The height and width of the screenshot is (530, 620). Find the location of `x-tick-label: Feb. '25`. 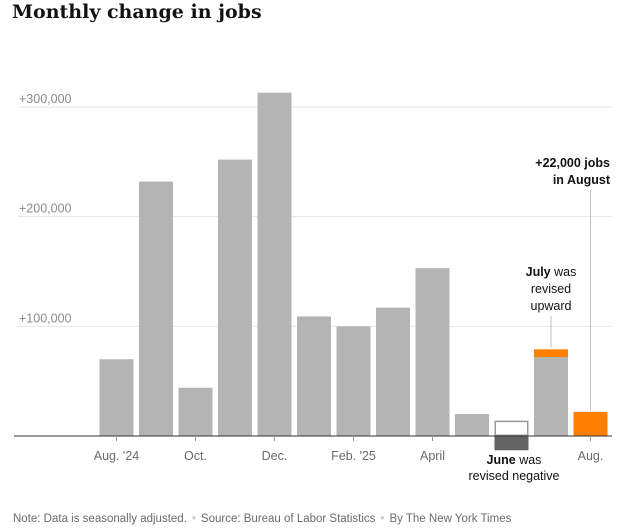

x-tick-label: Feb. '25 is located at coordinates (353, 456).